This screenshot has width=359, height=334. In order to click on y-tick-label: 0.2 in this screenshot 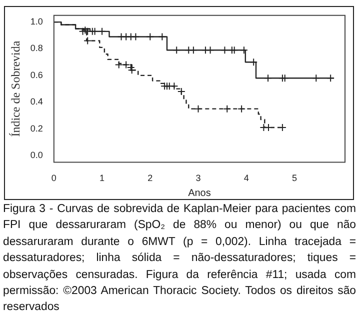, I will do `click(36, 128)`.